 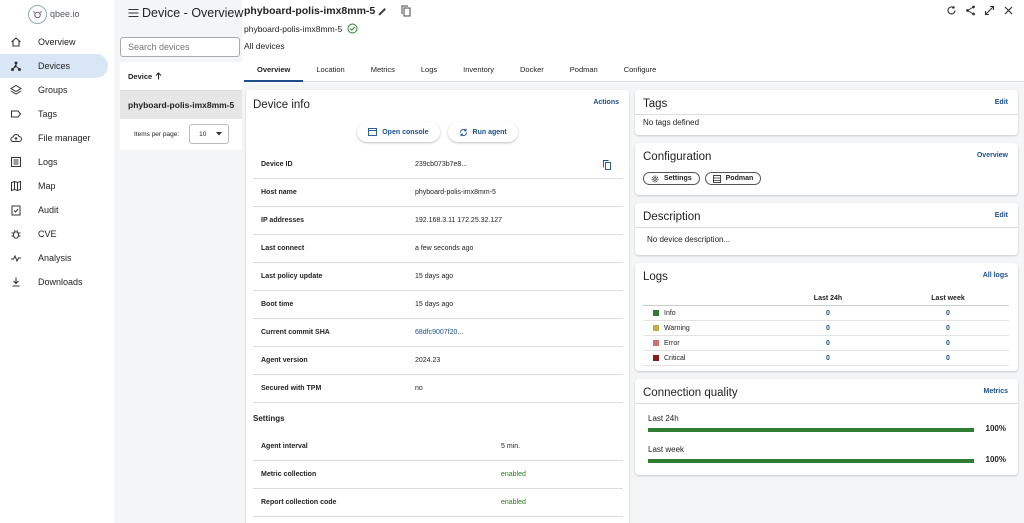 What do you see at coordinates (513, 474) in the screenshot?
I see `settings-value: enabled` at bounding box center [513, 474].